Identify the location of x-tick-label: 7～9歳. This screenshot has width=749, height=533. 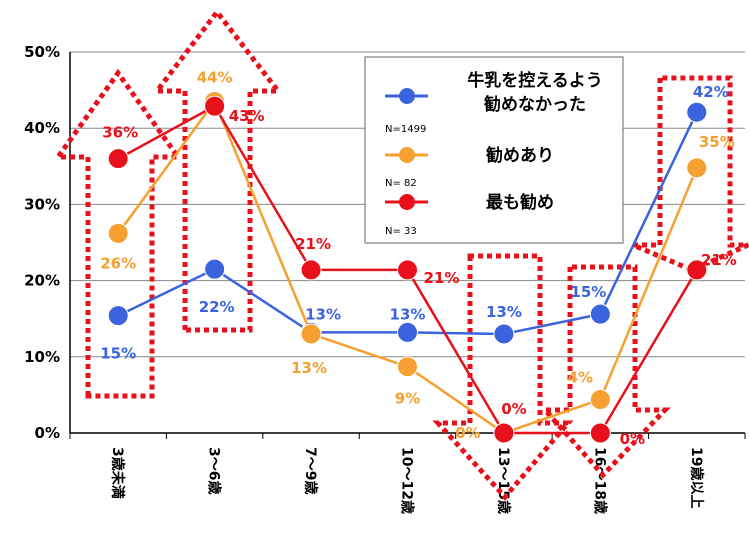
(310, 470).